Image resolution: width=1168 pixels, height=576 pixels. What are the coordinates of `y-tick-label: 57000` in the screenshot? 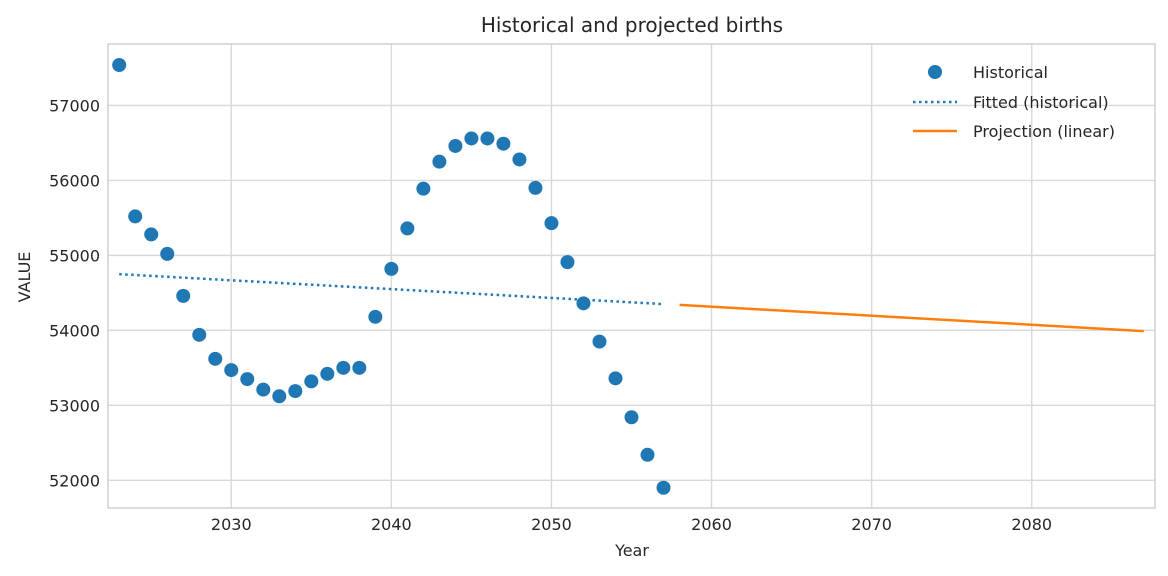 It's located at (74, 105).